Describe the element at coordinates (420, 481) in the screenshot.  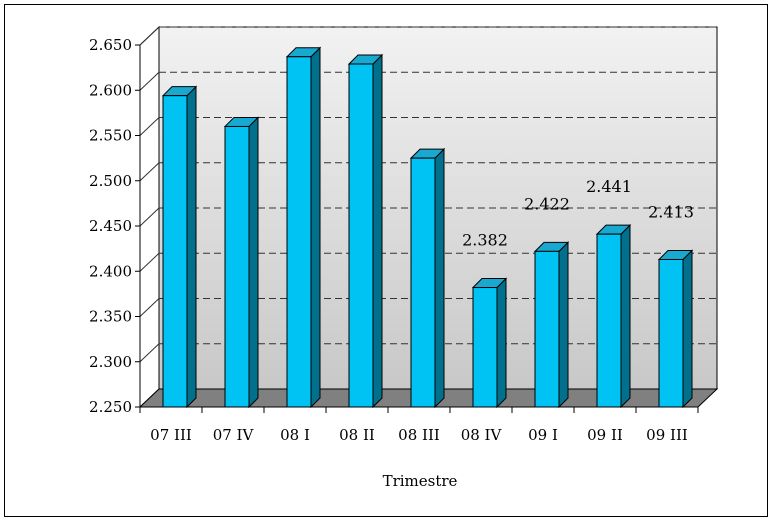
I see `x-axis-title: Trimestre` at that location.